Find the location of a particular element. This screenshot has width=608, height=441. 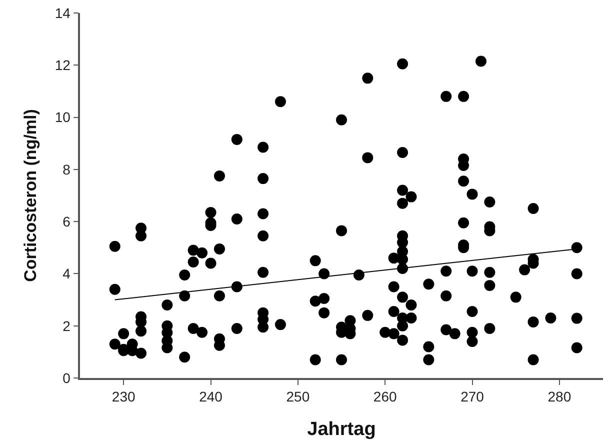

y-tick-label: 6 is located at coordinates (66, 221).